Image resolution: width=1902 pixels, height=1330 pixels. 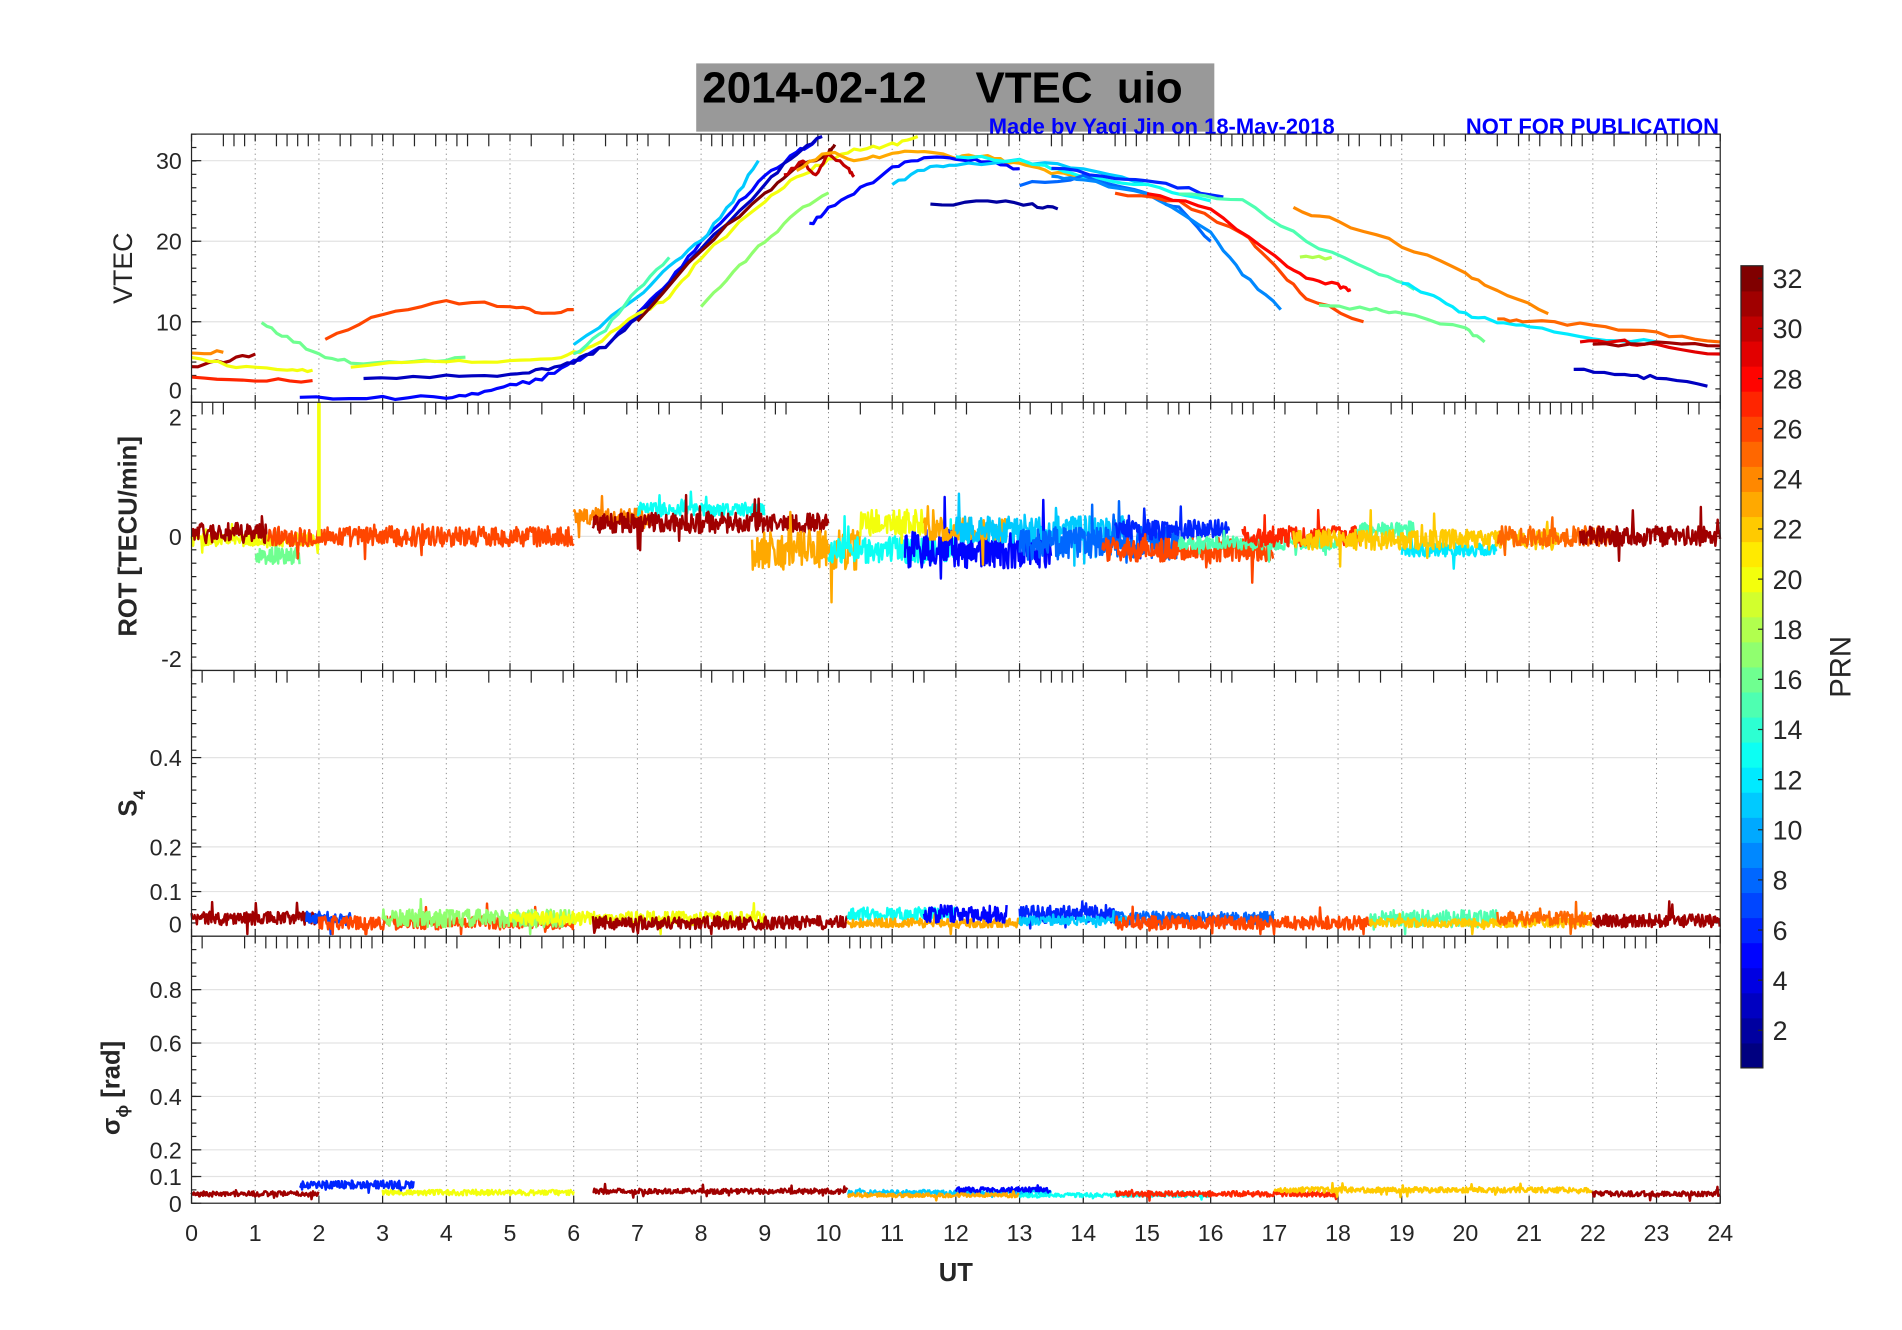 I want to click on x-tick-label: 20, so click(x=1466, y=1233).